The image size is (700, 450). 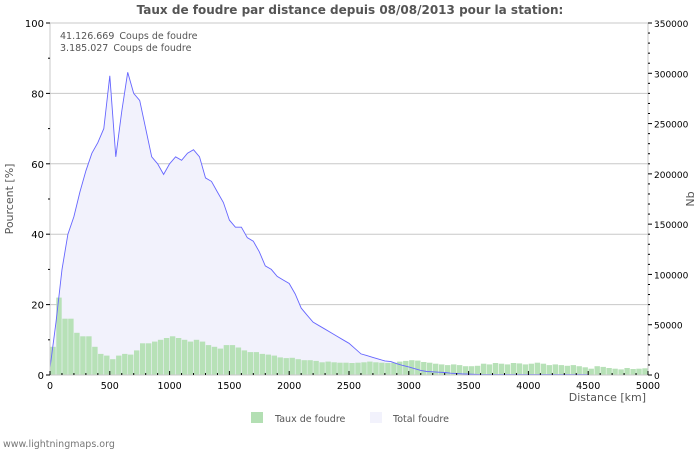 I want to click on x-tick-label: 4000, so click(x=528, y=386).